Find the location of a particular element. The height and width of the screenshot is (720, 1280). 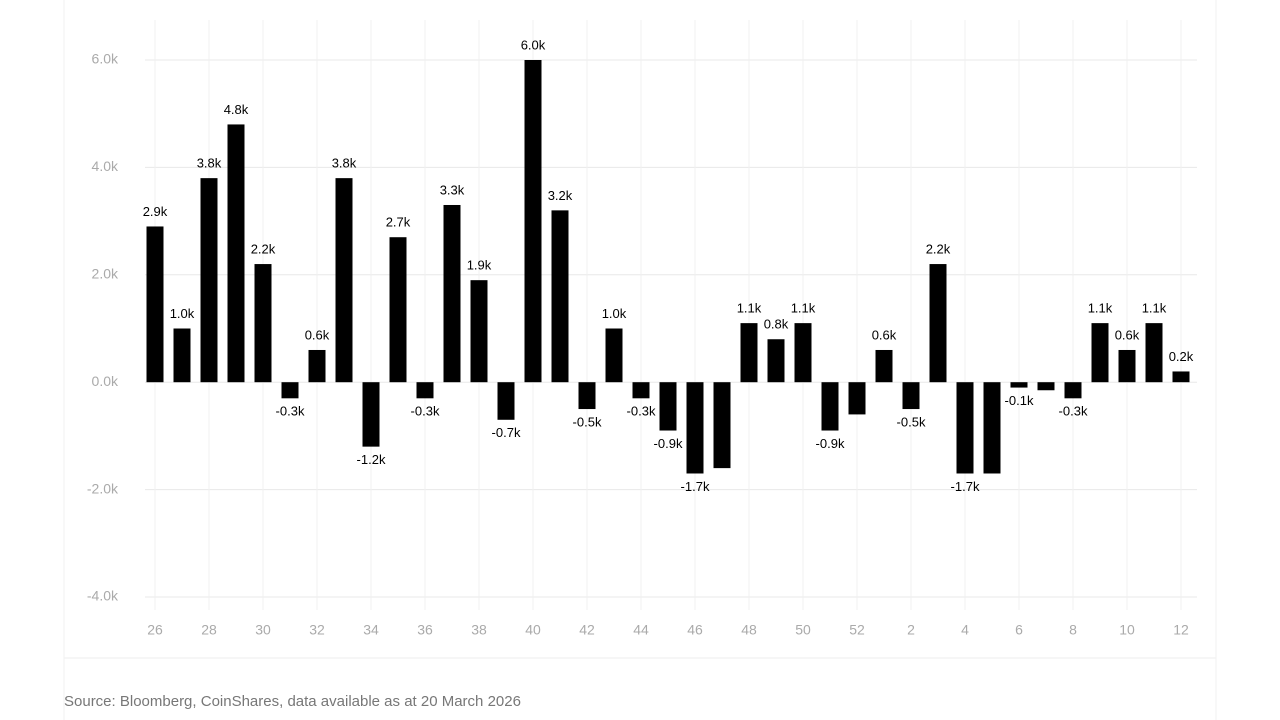

x-tick-label: 6 is located at coordinates (1019, 630).